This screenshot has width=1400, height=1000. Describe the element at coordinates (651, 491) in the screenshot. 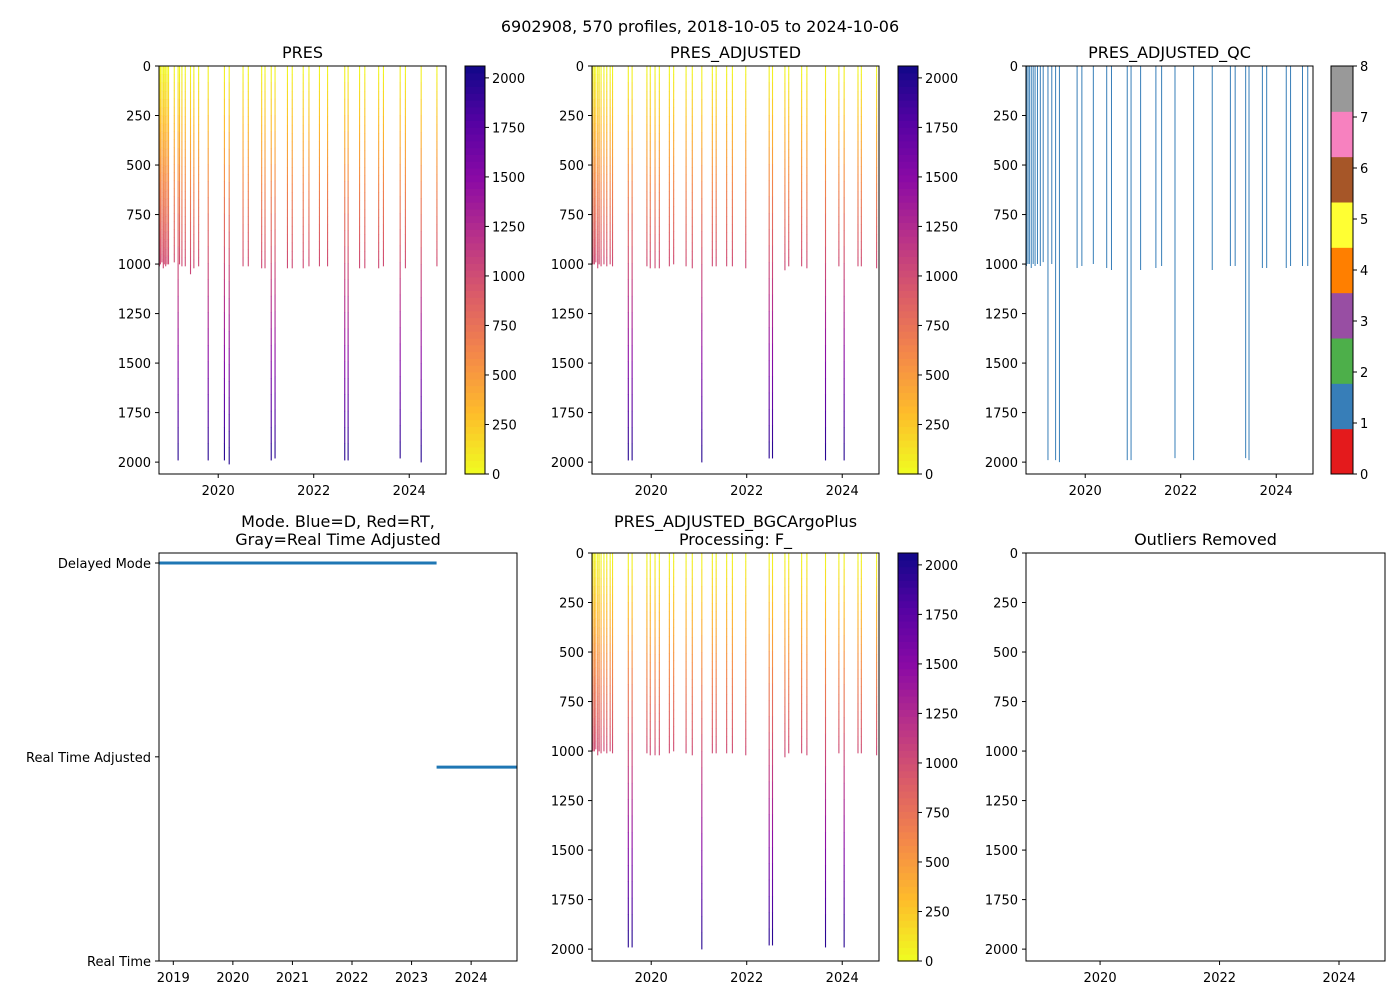

I see `pres-adjusted-xtick-label: 2020` at that location.